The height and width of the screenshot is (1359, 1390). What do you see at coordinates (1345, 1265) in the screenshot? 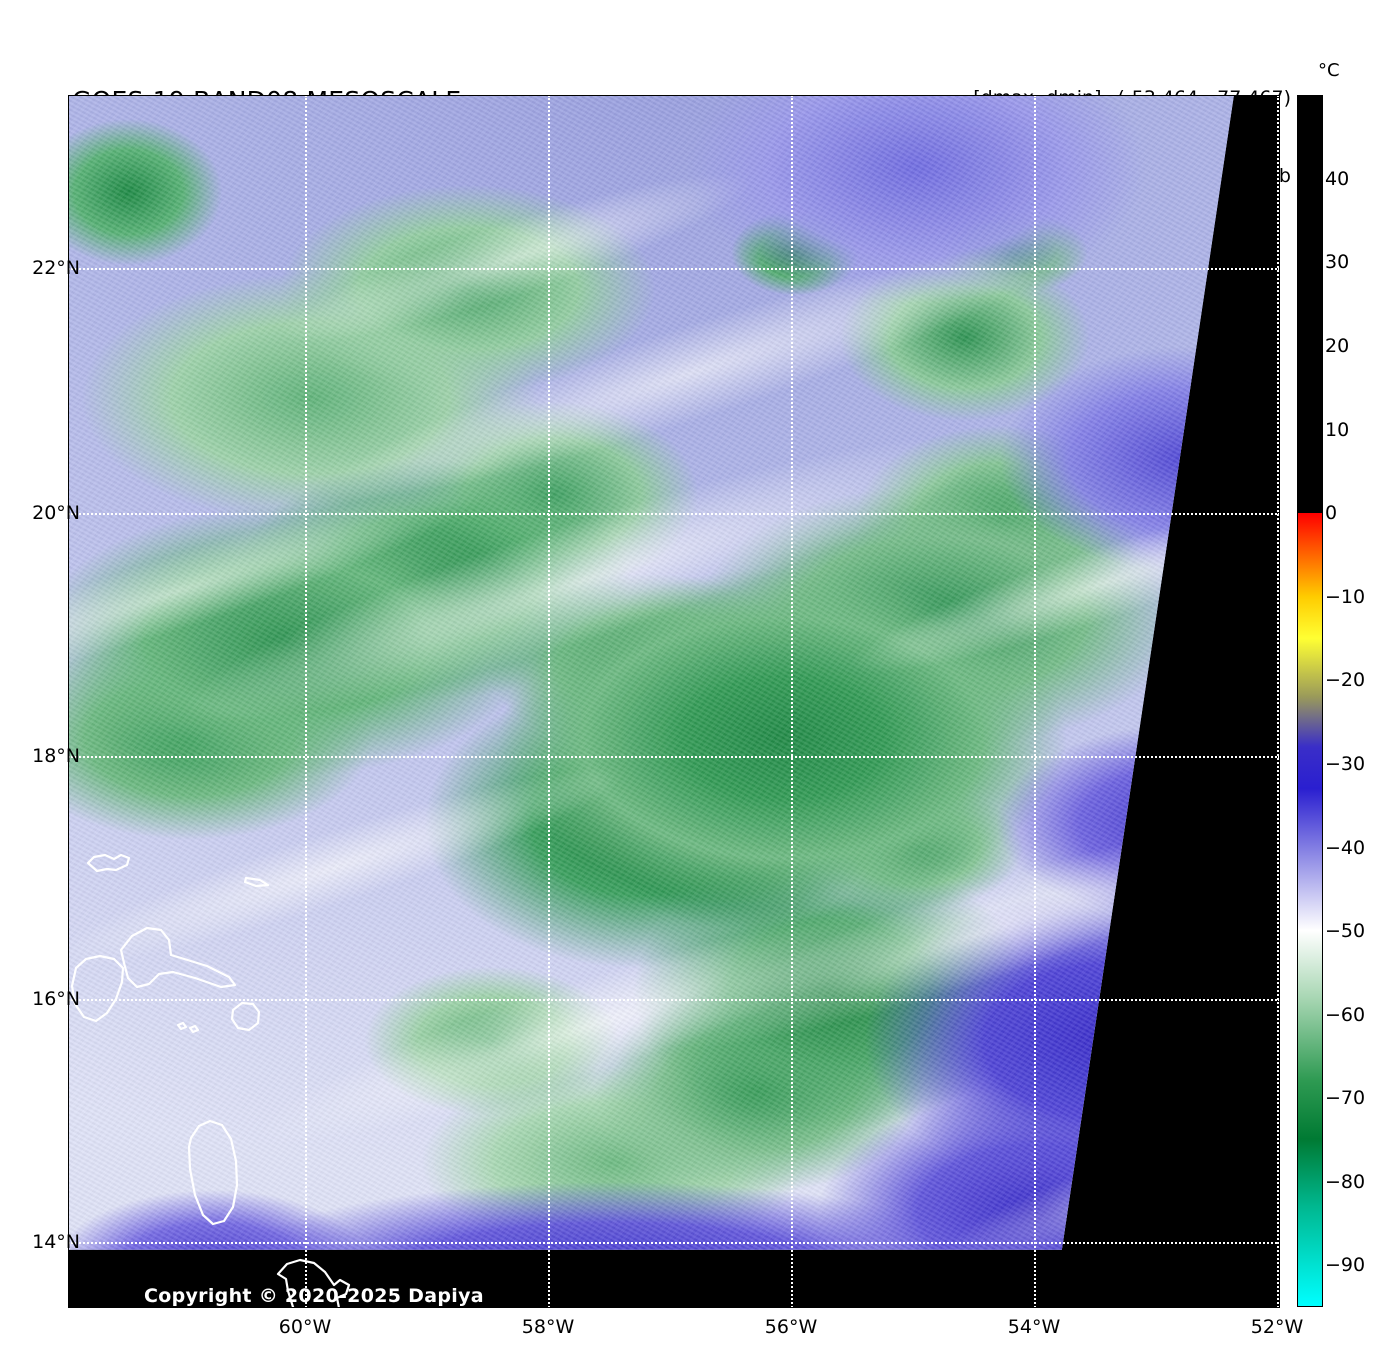
I see `colorbar-tick-m90: −90` at bounding box center [1345, 1265].